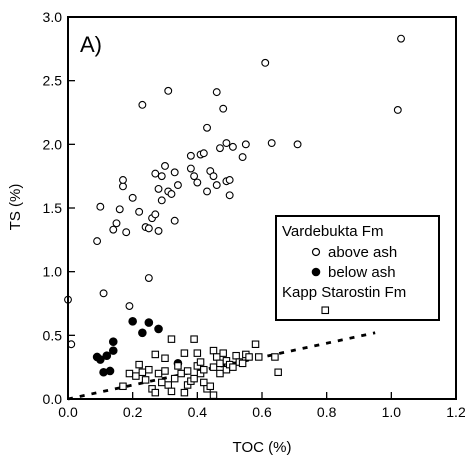 Image resolution: width=465 pixels, height=466 pixels. I want to click on x-tick-label: 1.0, so click(392, 412).